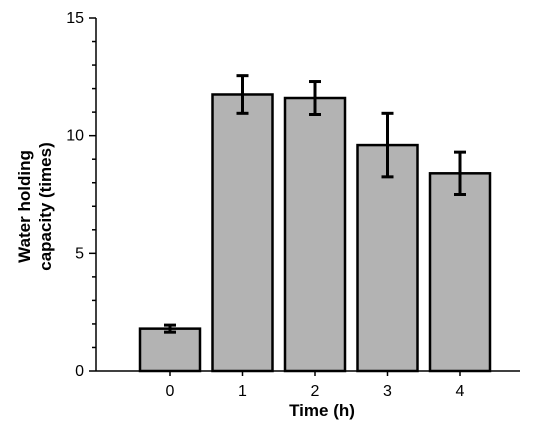  Describe the element at coordinates (79, 253) in the screenshot. I see `y-tick-label-5: 5` at that location.